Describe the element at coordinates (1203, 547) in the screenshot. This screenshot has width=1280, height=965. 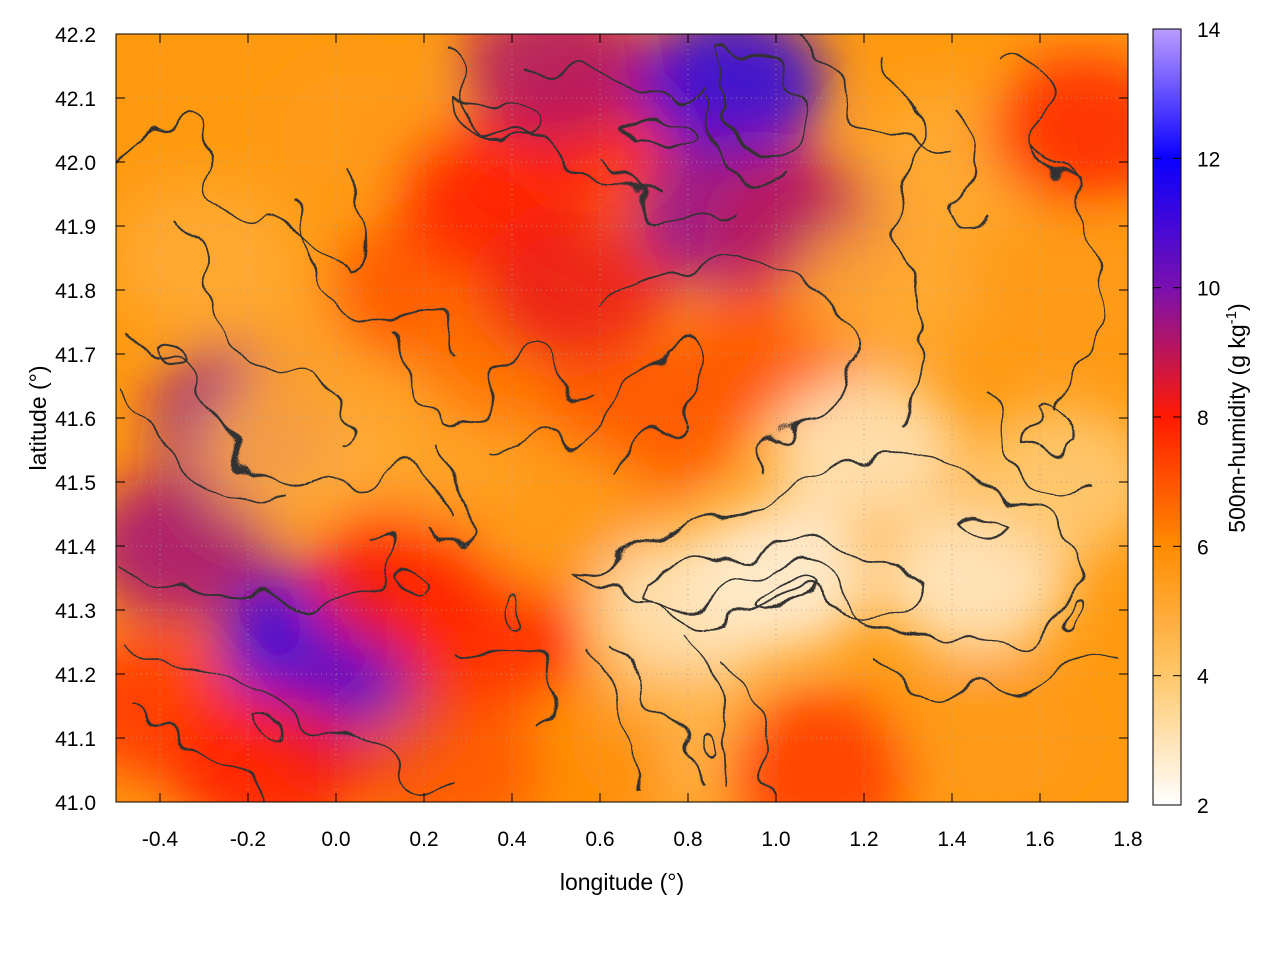
I see `colorbar-tick-label: 6` at that location.